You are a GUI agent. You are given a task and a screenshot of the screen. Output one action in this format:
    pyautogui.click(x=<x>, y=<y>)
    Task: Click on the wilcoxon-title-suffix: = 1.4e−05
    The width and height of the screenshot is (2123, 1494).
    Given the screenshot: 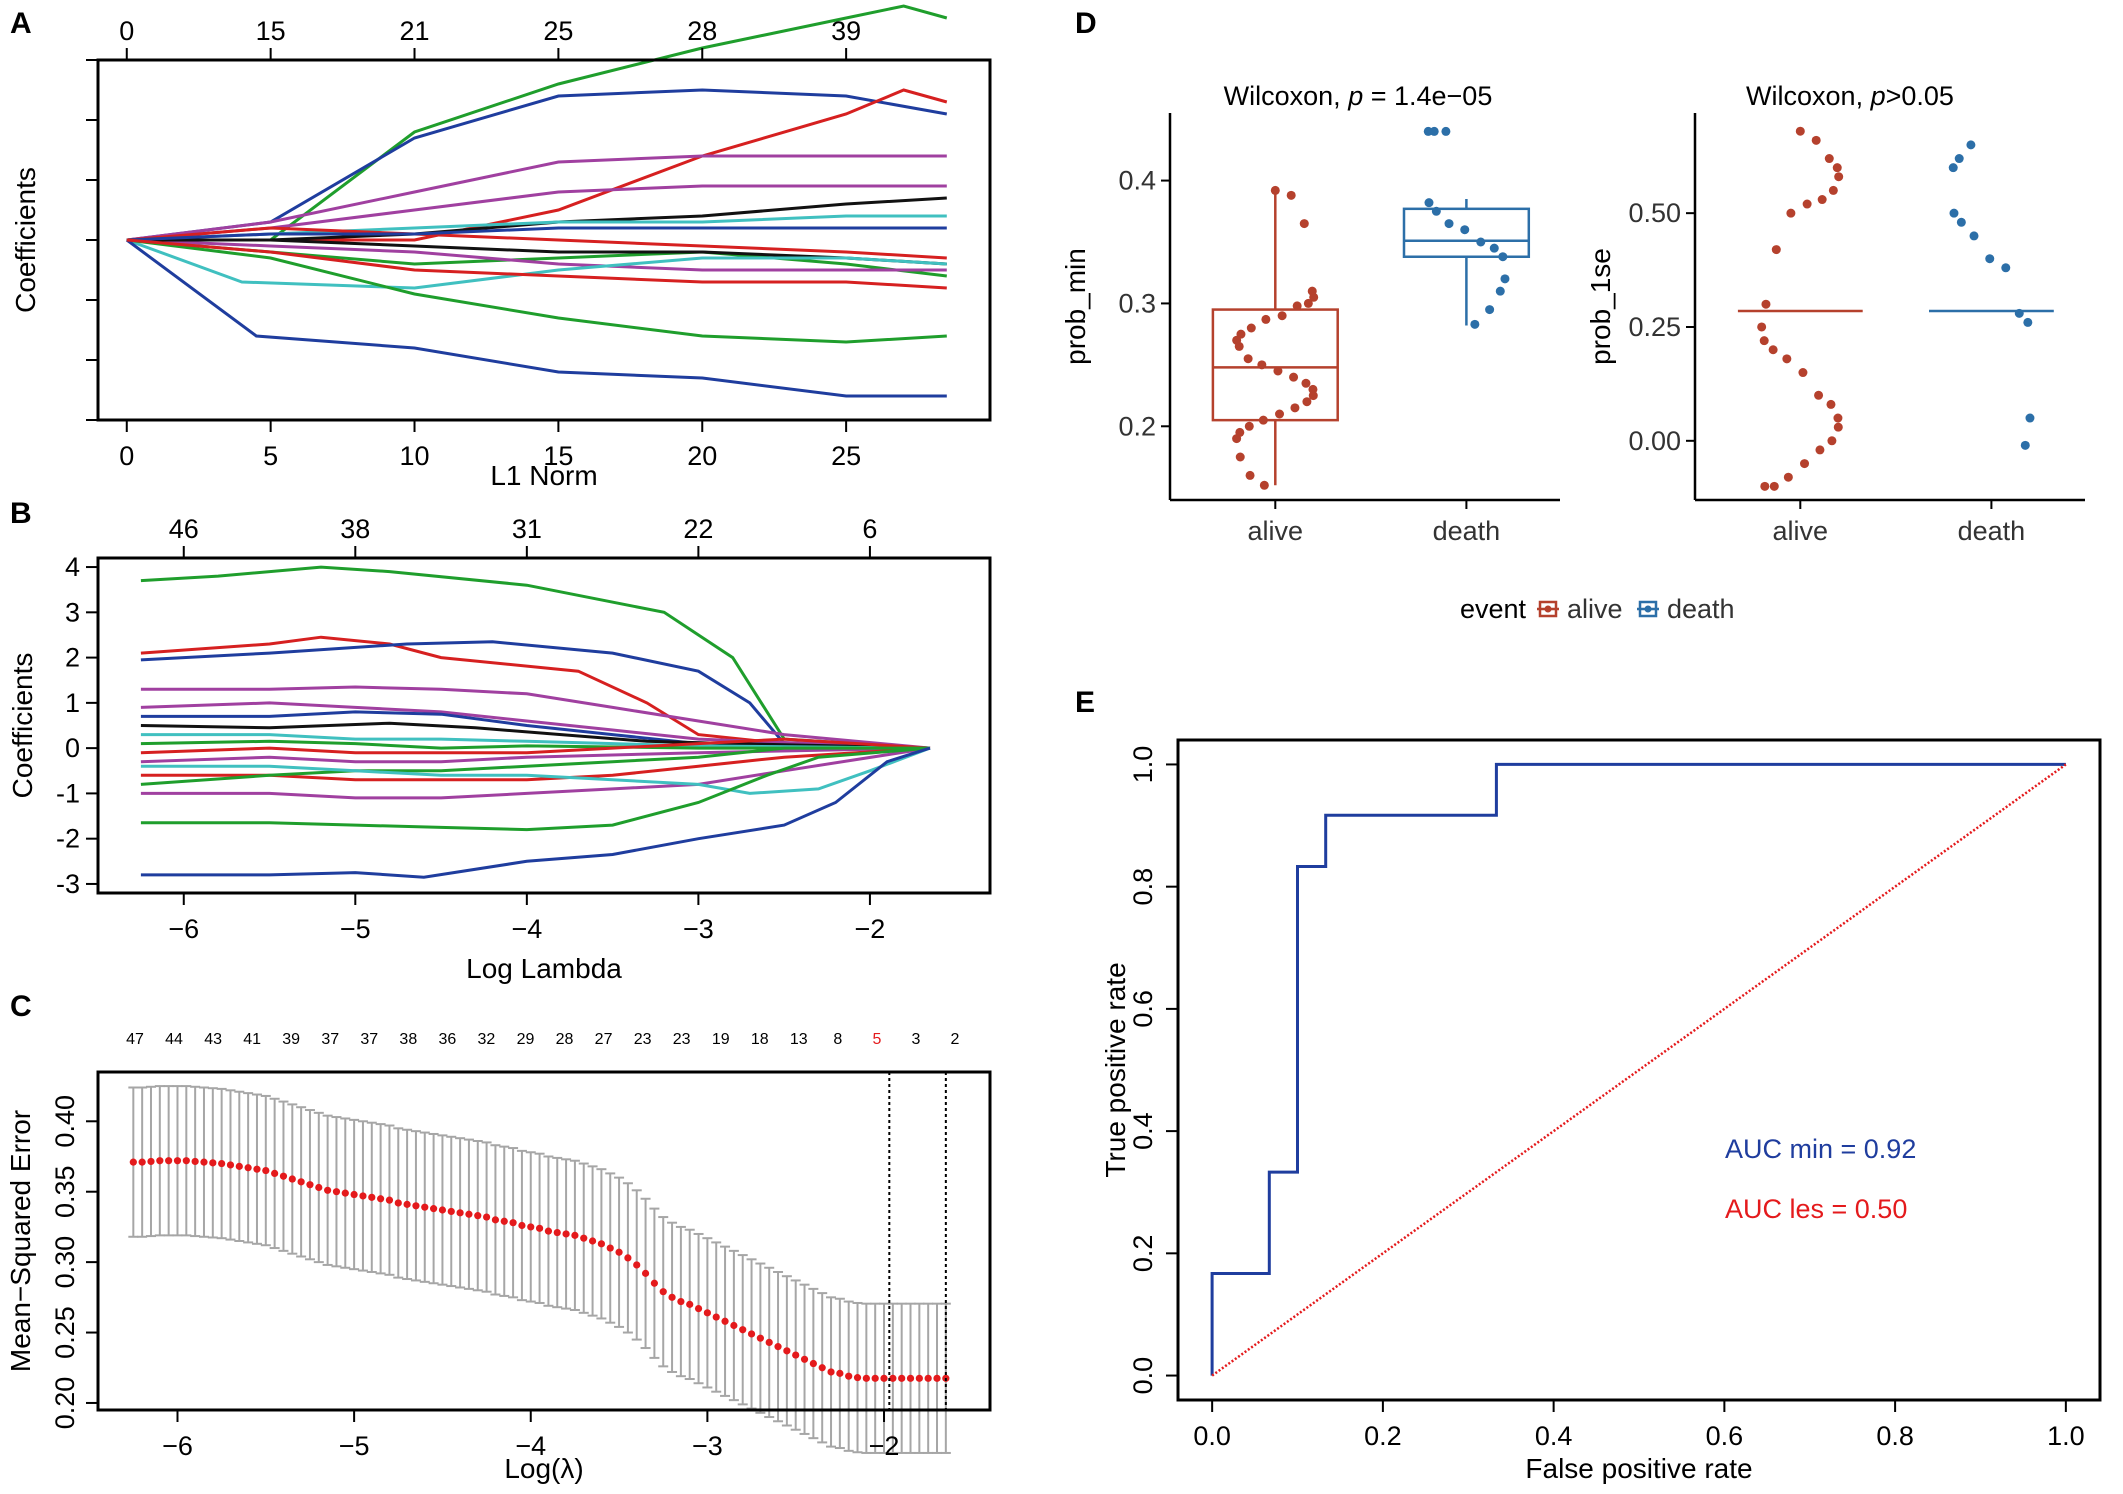 What is the action you would take?
    pyautogui.click(x=1427, y=96)
    